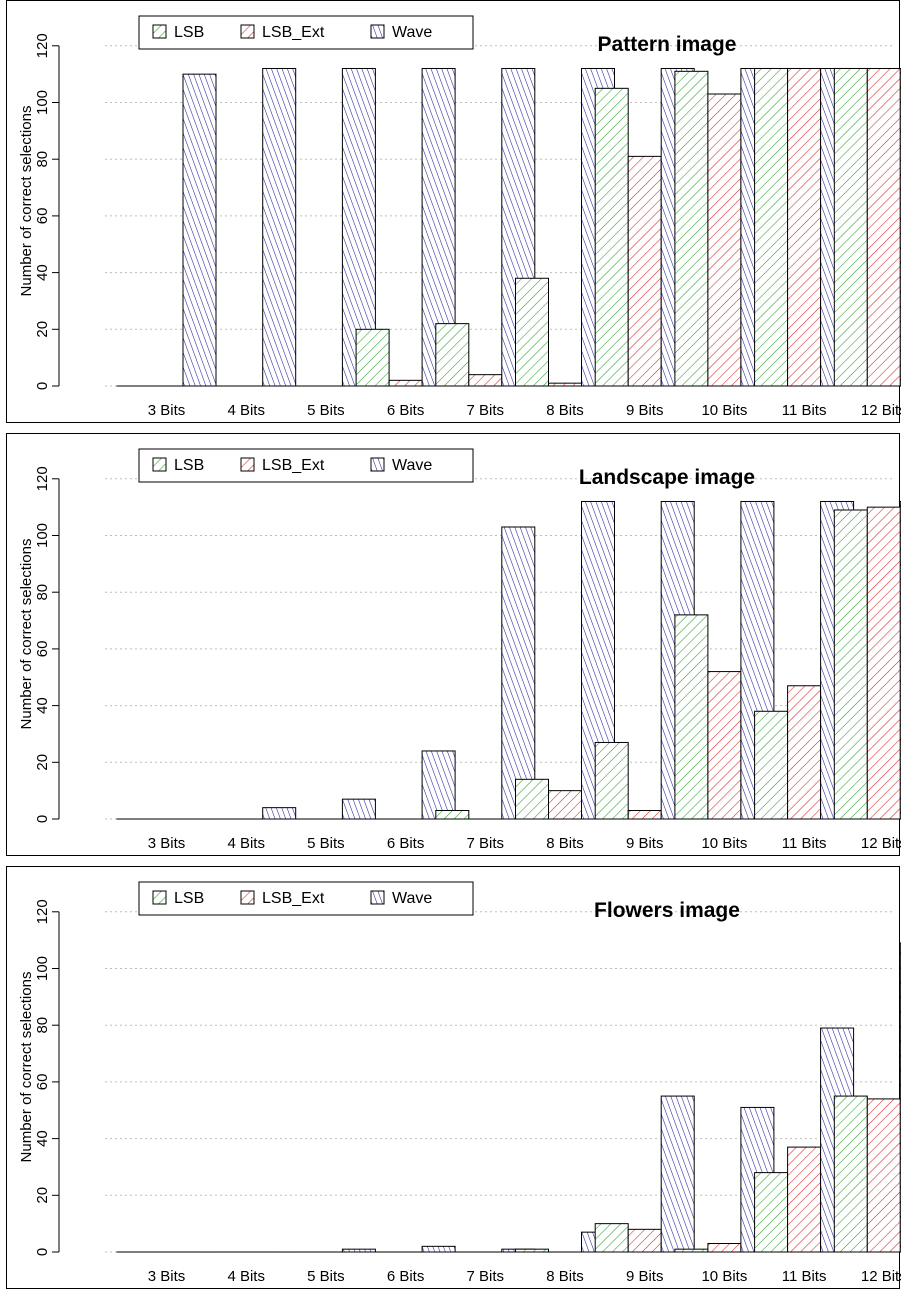 This screenshot has height=1309, width=901. I want to click on chart-title: Landscape image, so click(667, 477).